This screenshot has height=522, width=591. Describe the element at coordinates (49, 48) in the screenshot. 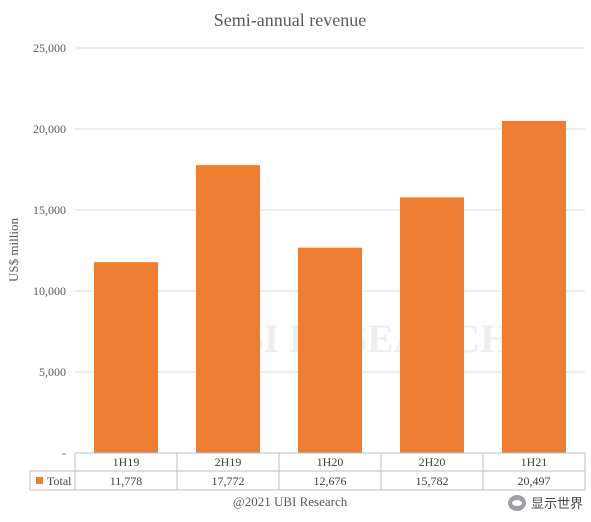

I see `y-tick-label: 25,000` at that location.